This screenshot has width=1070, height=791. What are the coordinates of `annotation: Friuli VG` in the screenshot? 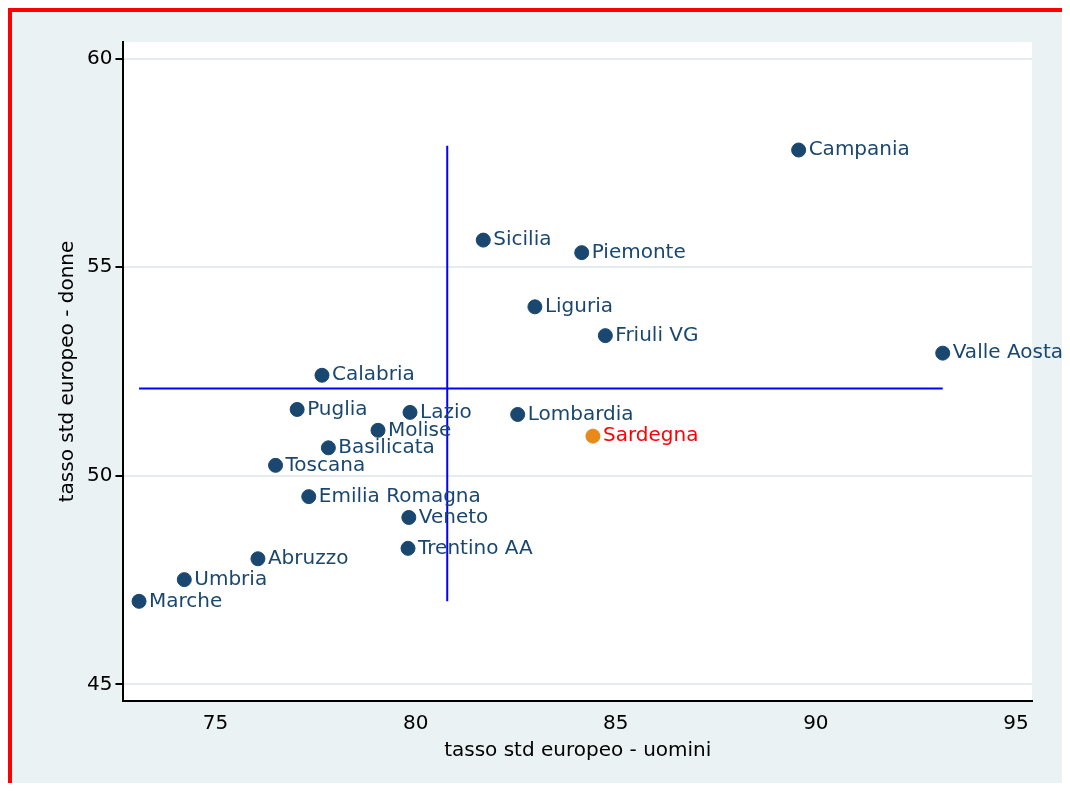 It's located at (657, 333).